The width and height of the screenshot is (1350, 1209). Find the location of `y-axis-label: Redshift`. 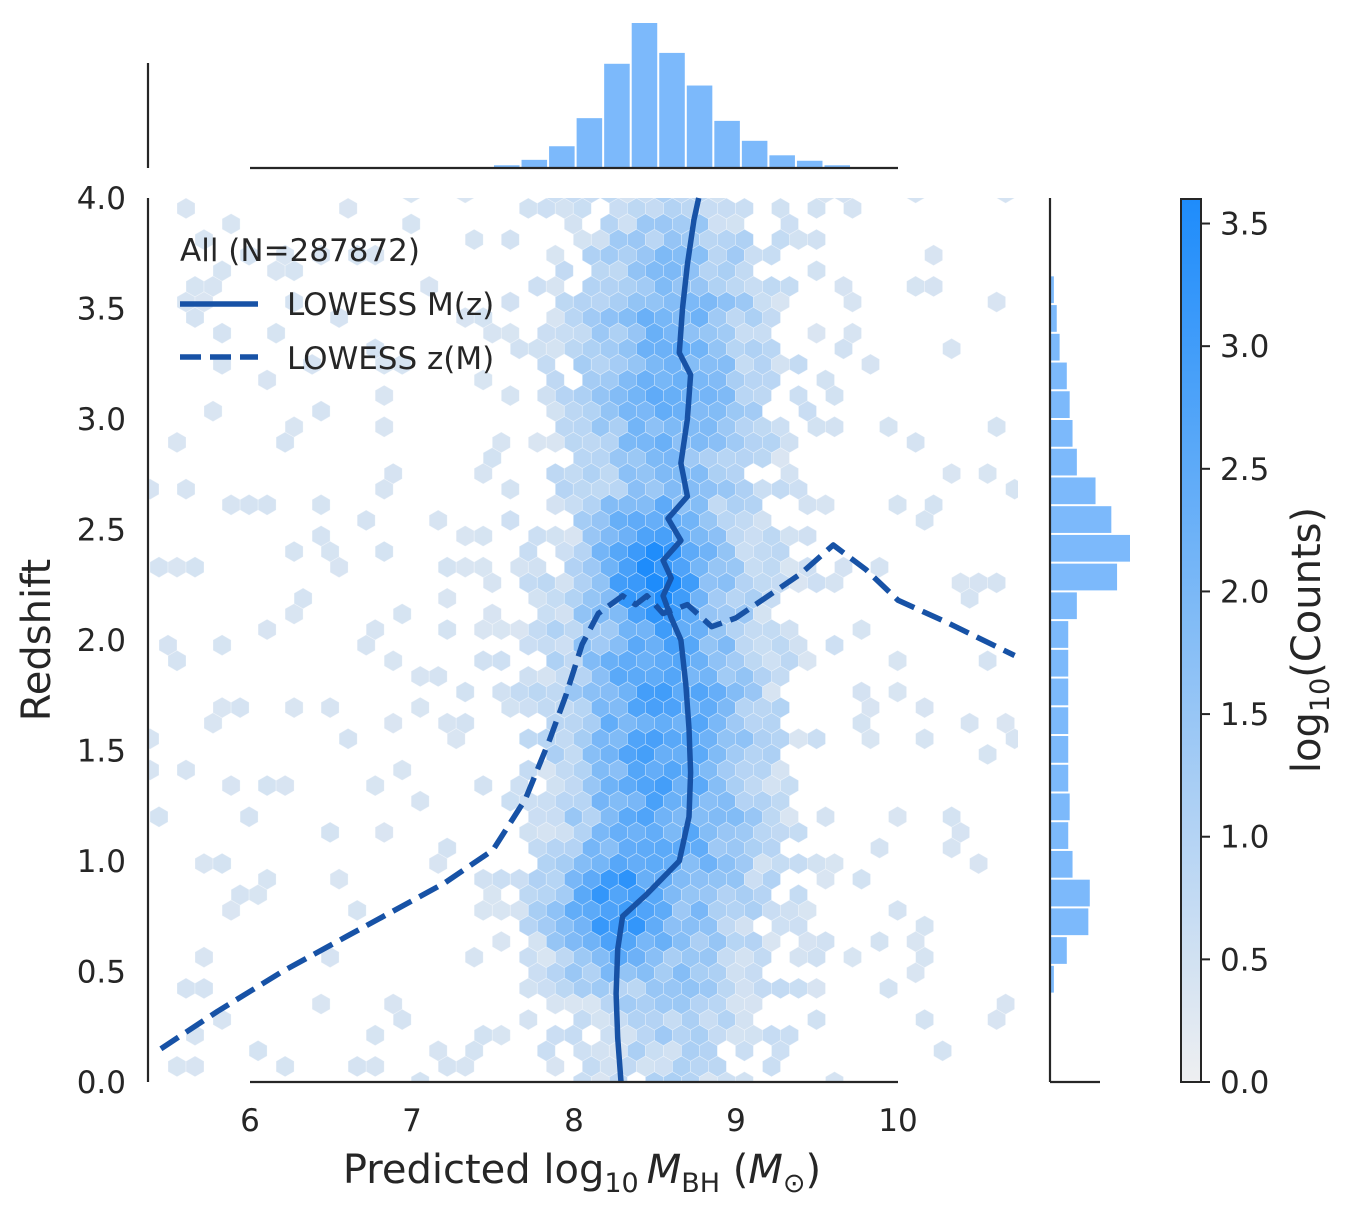

y-axis-label: Redshift is located at coordinates (37, 640).